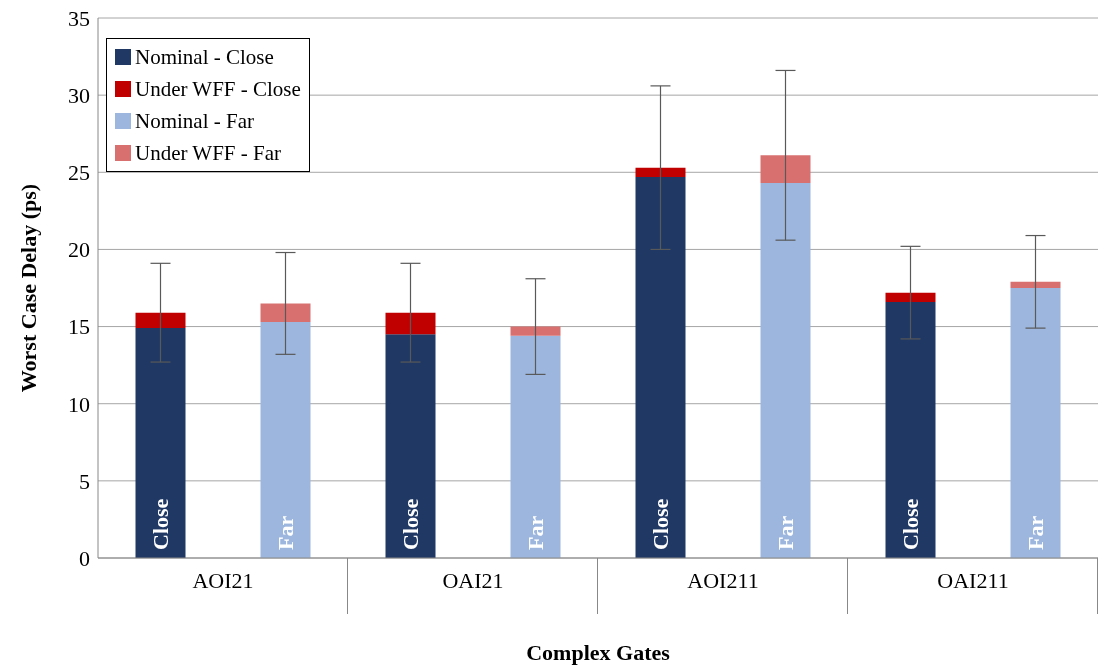  What do you see at coordinates (598, 653) in the screenshot?
I see `x-axis-title: Complex Gates` at bounding box center [598, 653].